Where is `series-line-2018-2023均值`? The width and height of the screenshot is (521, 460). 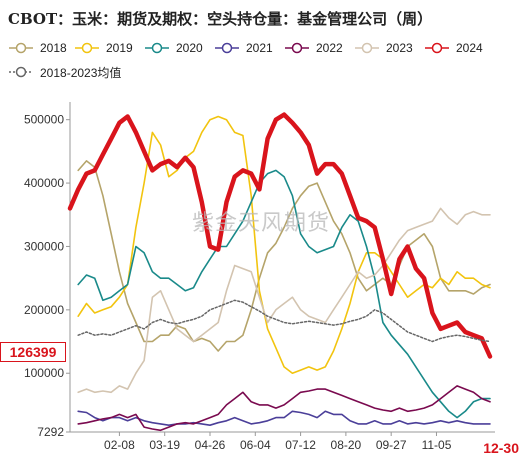 series-line-2018-2023均值 is located at coordinates (284, 321).